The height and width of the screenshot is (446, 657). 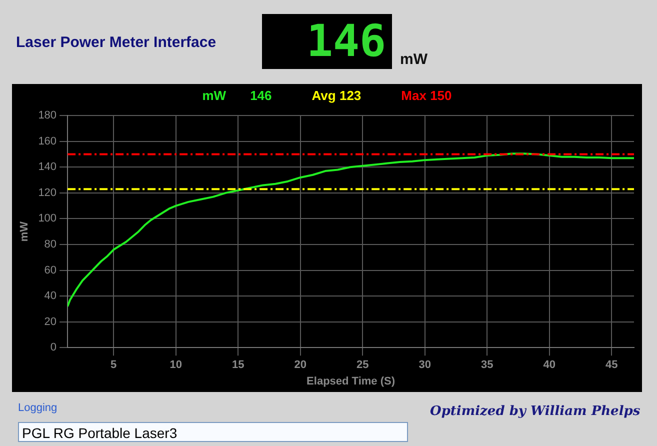 What do you see at coordinates (487, 365) in the screenshot?
I see `x-tick-label: 35` at bounding box center [487, 365].